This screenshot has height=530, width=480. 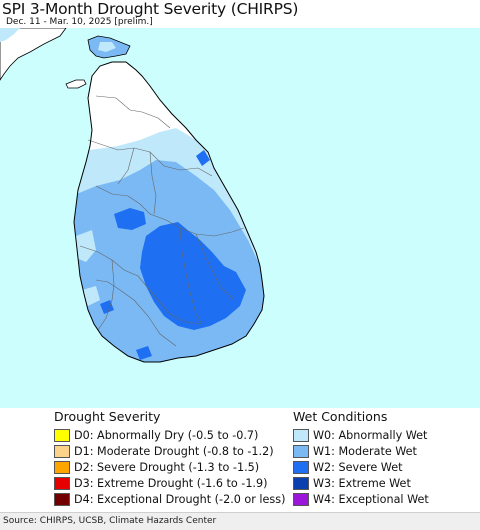 I want to click on swatch-w3, so click(x=301, y=483).